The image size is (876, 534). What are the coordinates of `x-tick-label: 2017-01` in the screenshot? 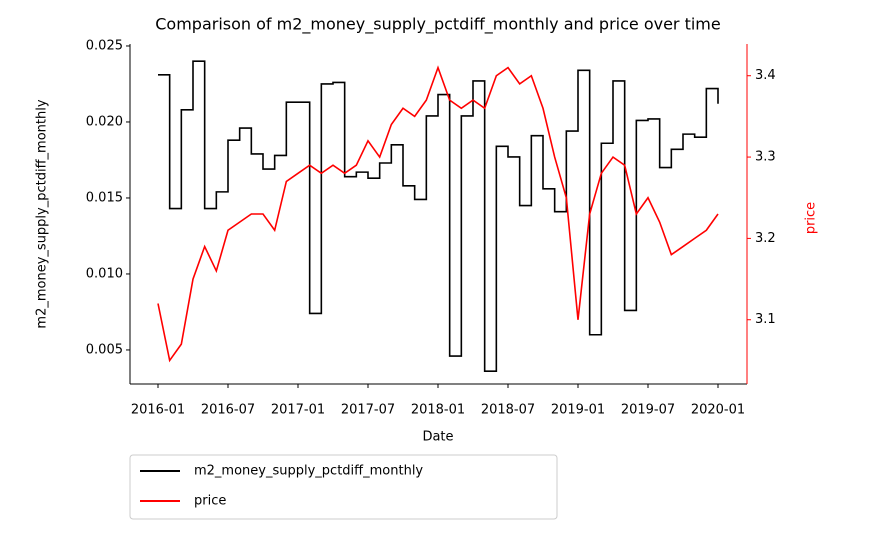 It's located at (298, 410).